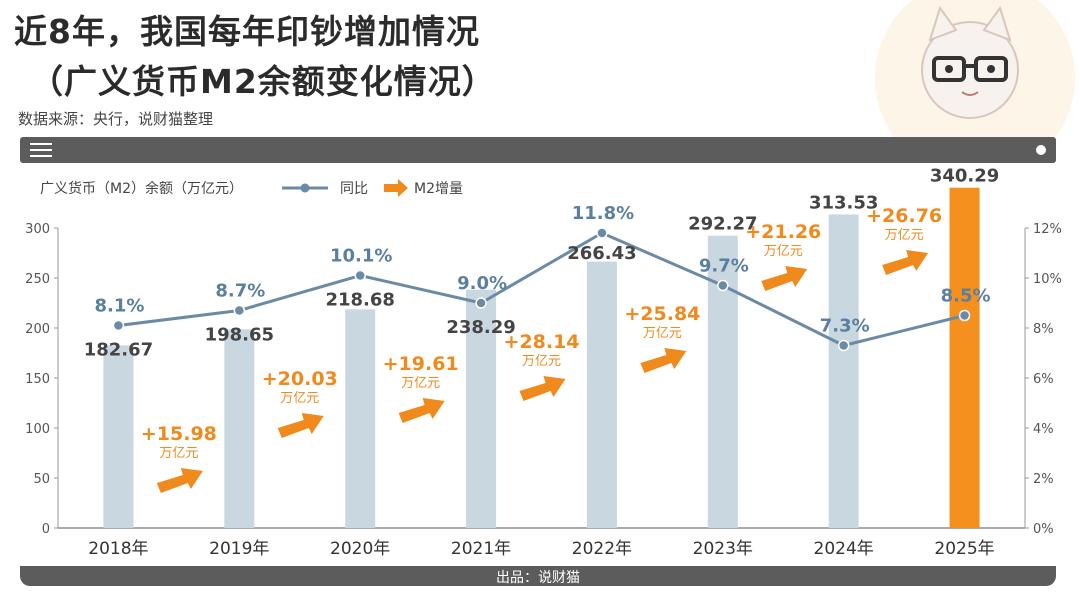 The image size is (1080, 598). I want to click on cat-mascot-icon, so click(975, 70).